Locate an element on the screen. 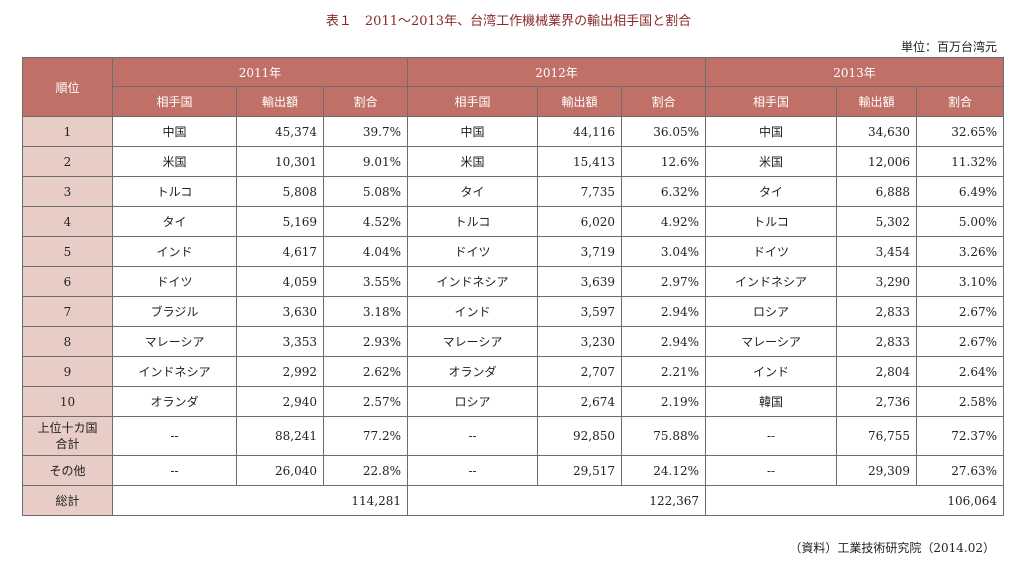  cell-amount: 3,597 is located at coordinates (579, 311).